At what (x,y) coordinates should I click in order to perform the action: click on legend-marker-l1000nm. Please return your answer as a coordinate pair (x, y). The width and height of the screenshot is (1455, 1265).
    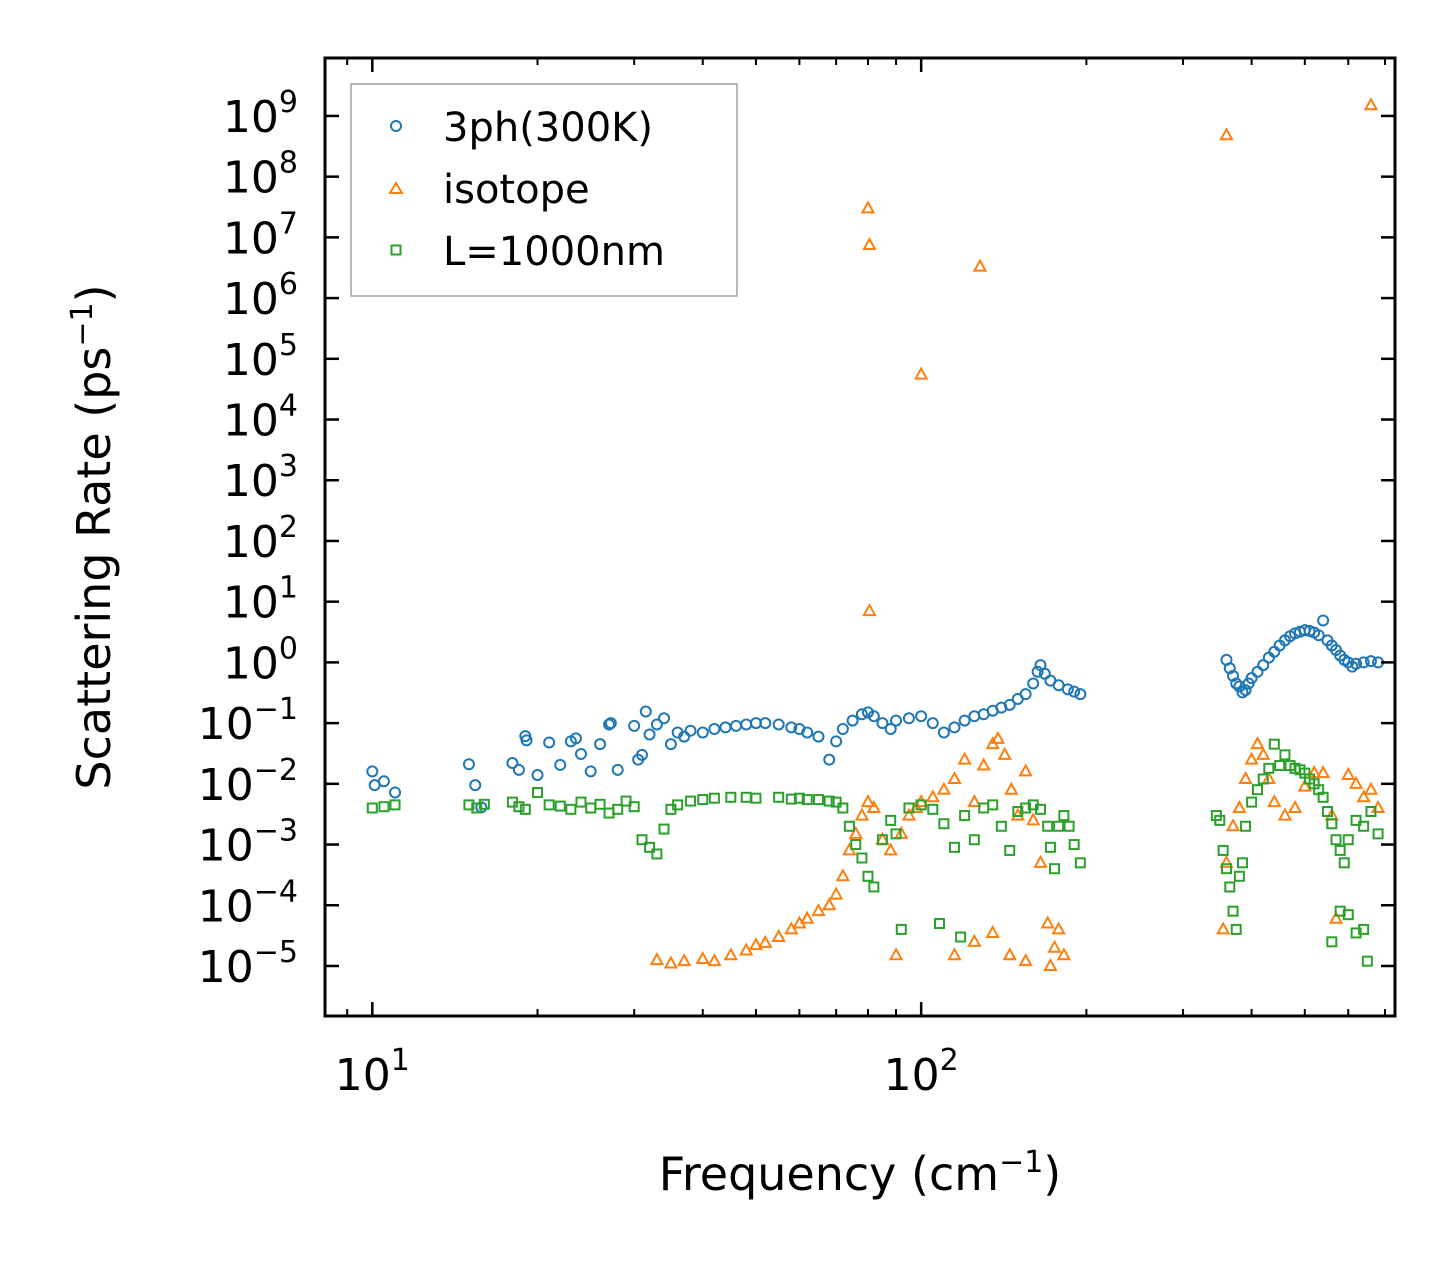
    Looking at the image, I should click on (396, 250).